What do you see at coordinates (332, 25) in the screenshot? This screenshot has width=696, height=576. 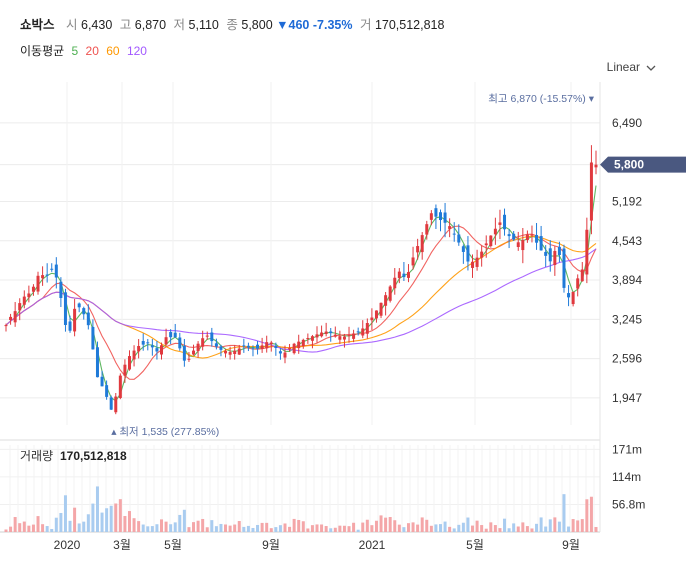 I see `change-percent: -7.35%` at bounding box center [332, 25].